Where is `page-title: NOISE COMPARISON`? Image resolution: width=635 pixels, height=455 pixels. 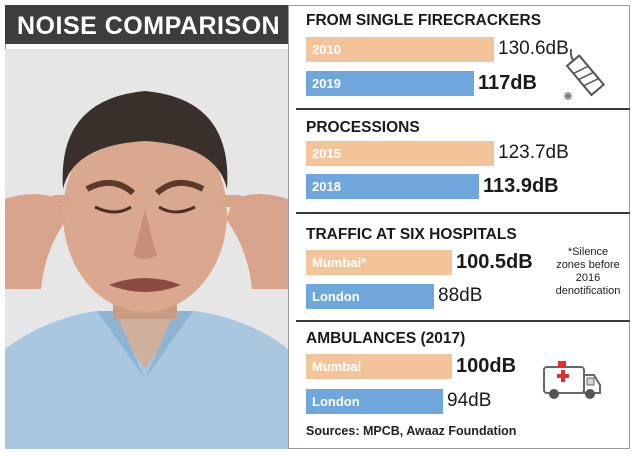 page-title: NOISE COMPARISON is located at coordinates (149, 26).